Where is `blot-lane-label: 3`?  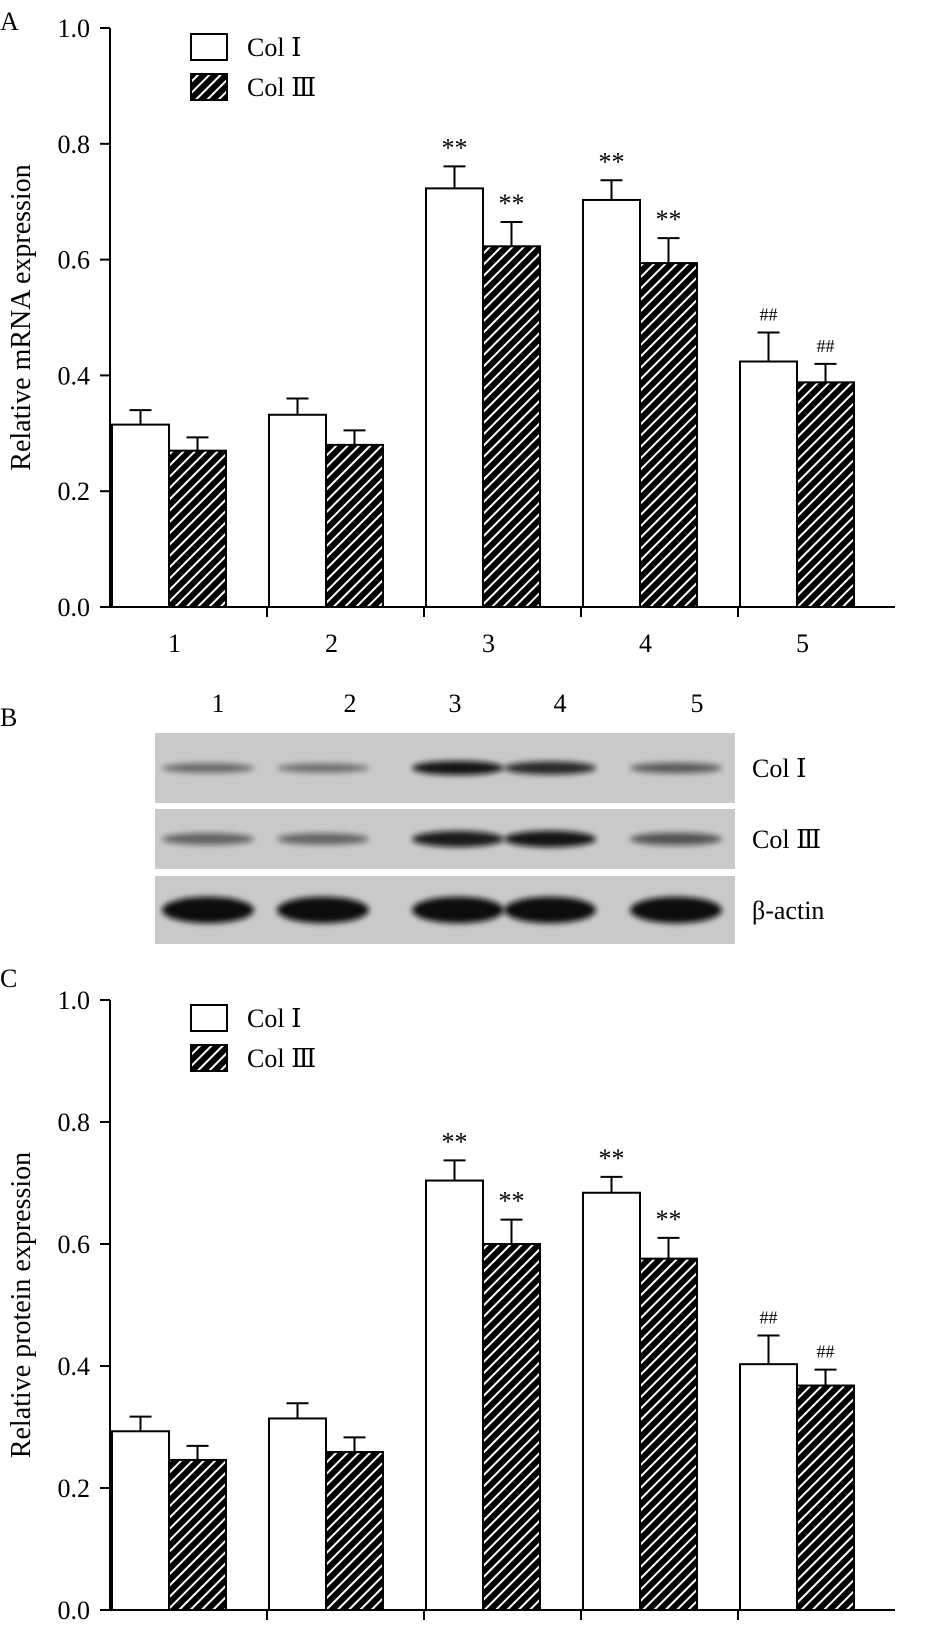 blot-lane-label: 3 is located at coordinates (455, 703).